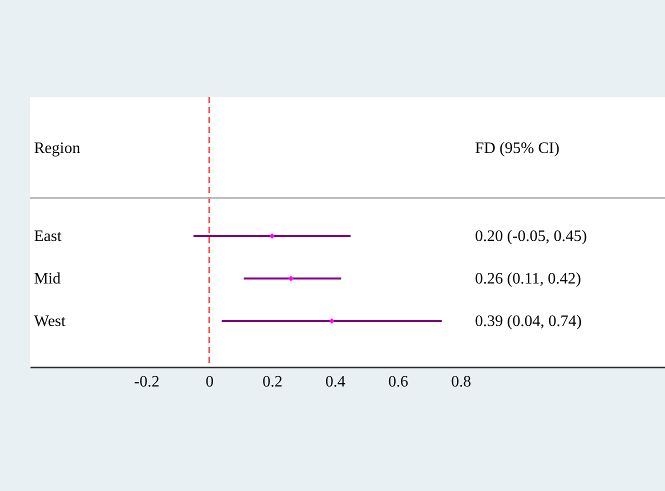 The height and width of the screenshot is (491, 665). I want to click on x-tick-label: 0, so click(210, 382).